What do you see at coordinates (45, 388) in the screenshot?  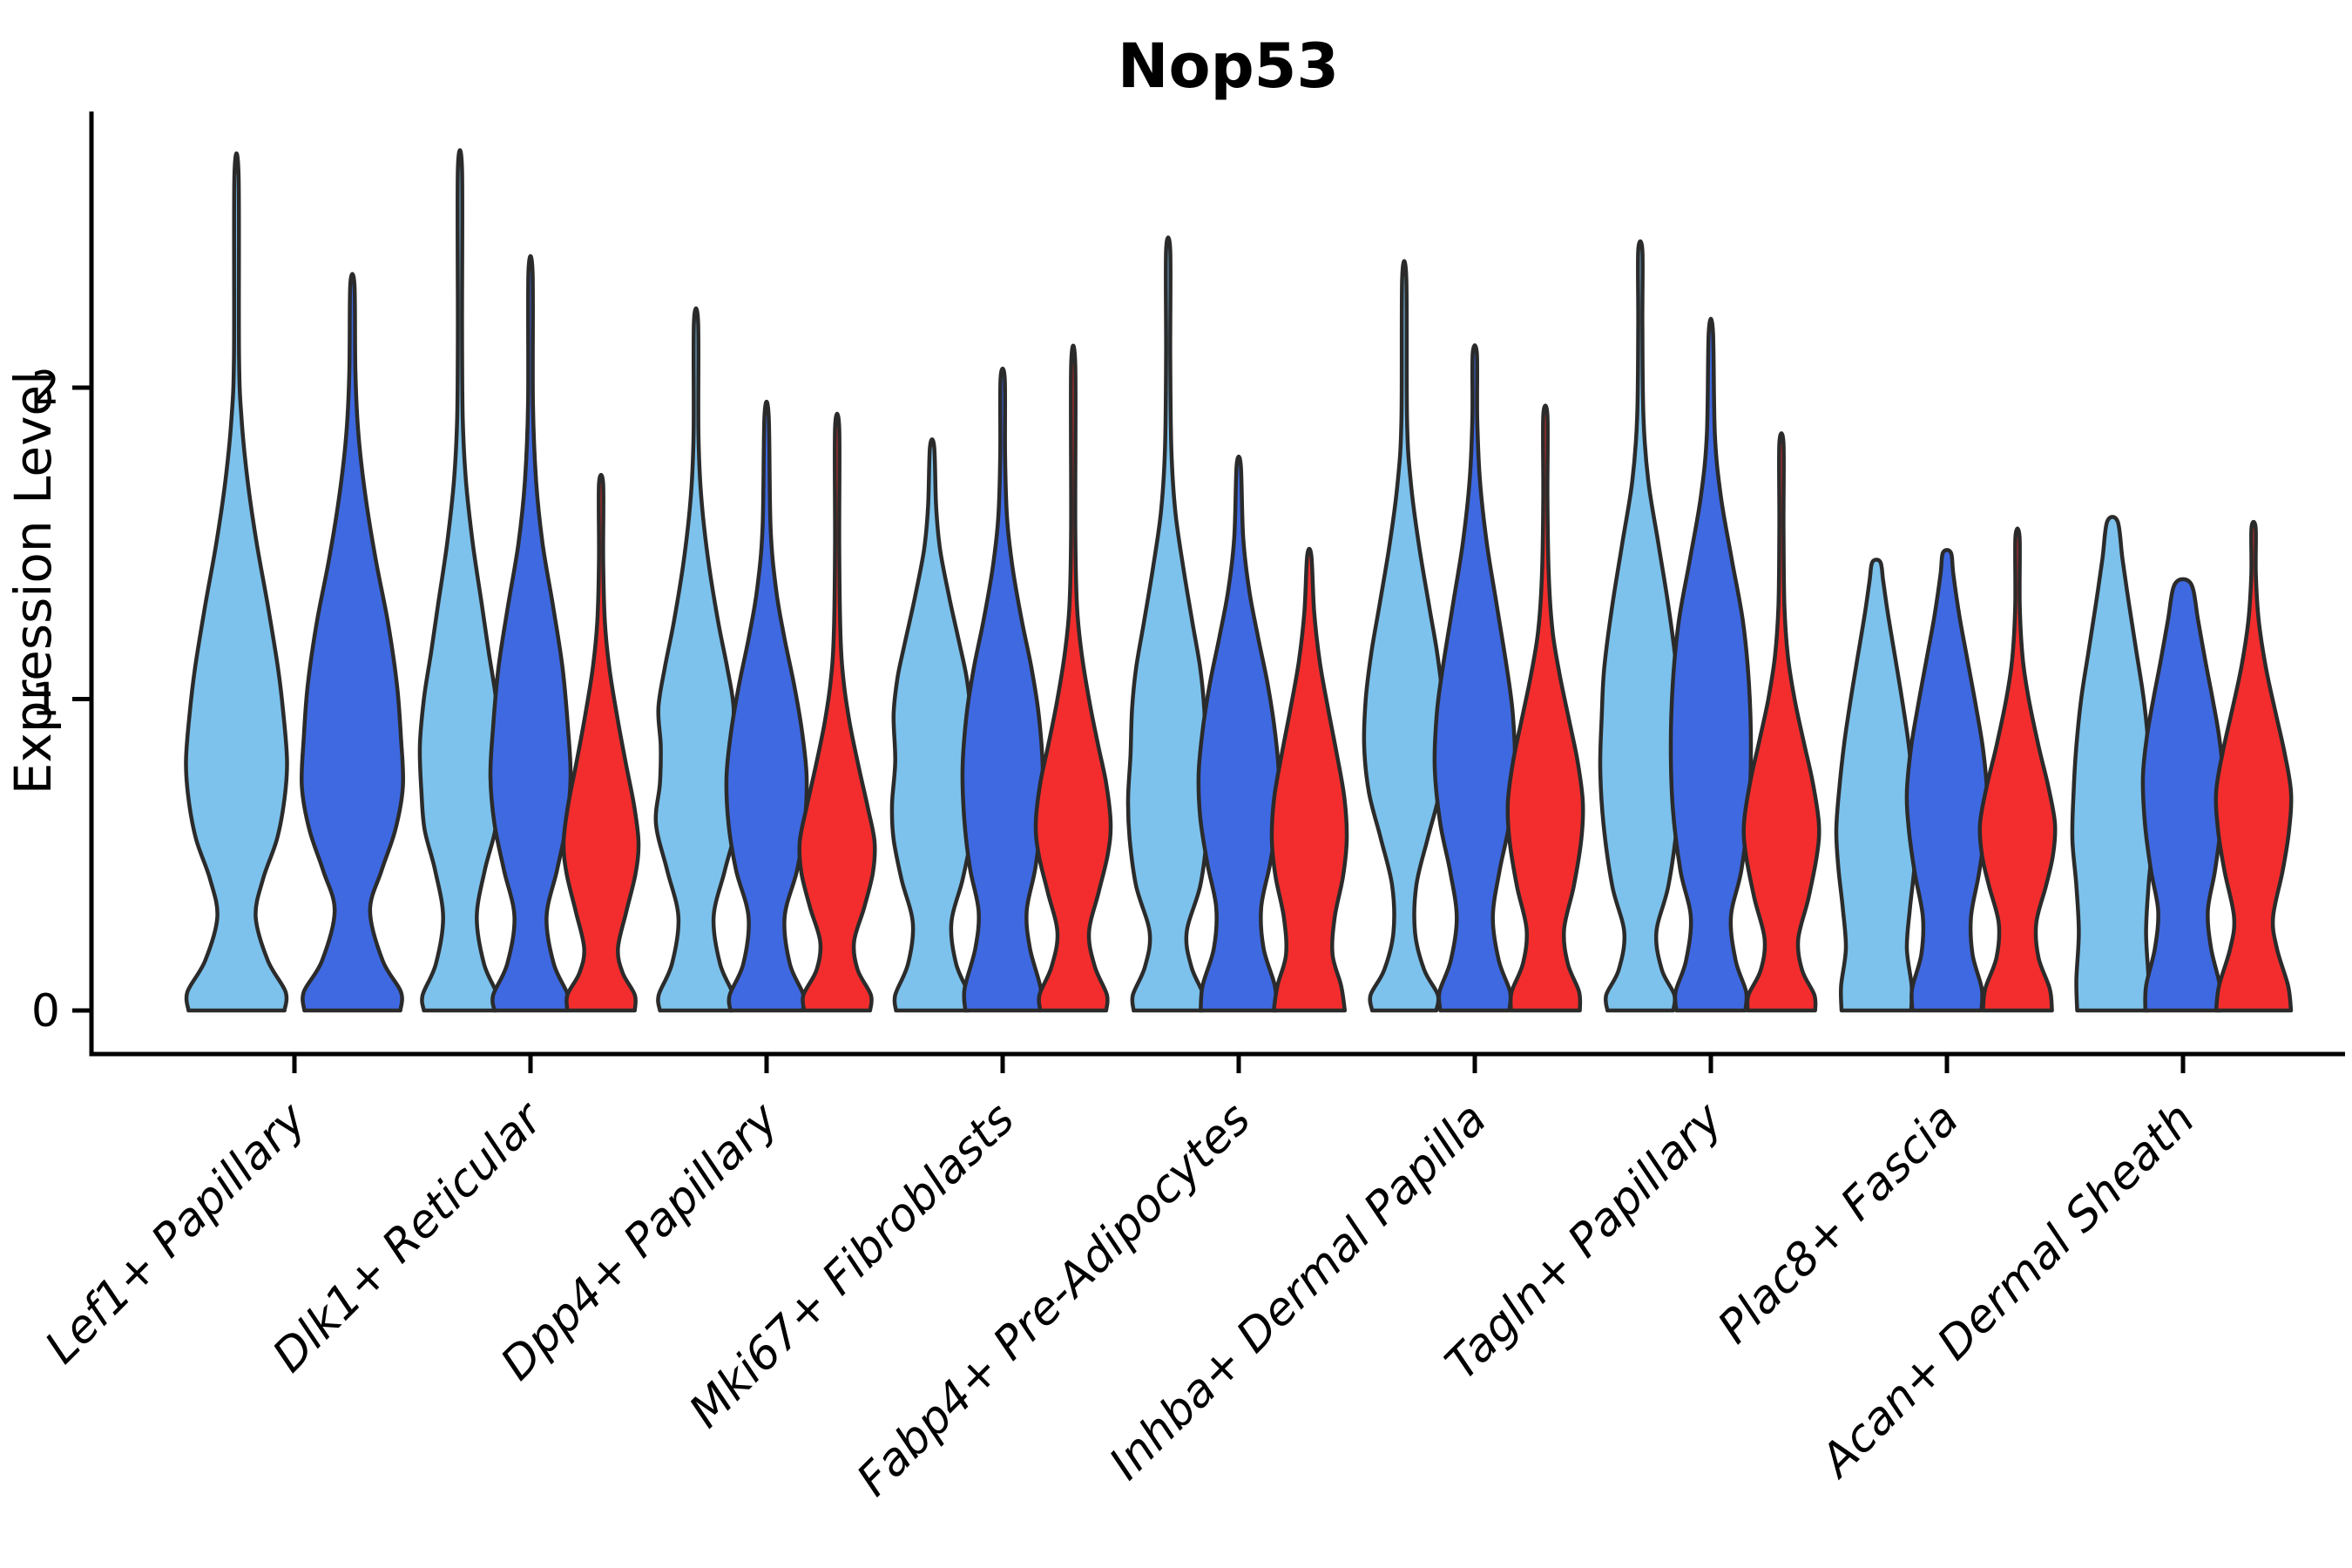 I see `y-tick-label-2: 2` at bounding box center [45, 388].